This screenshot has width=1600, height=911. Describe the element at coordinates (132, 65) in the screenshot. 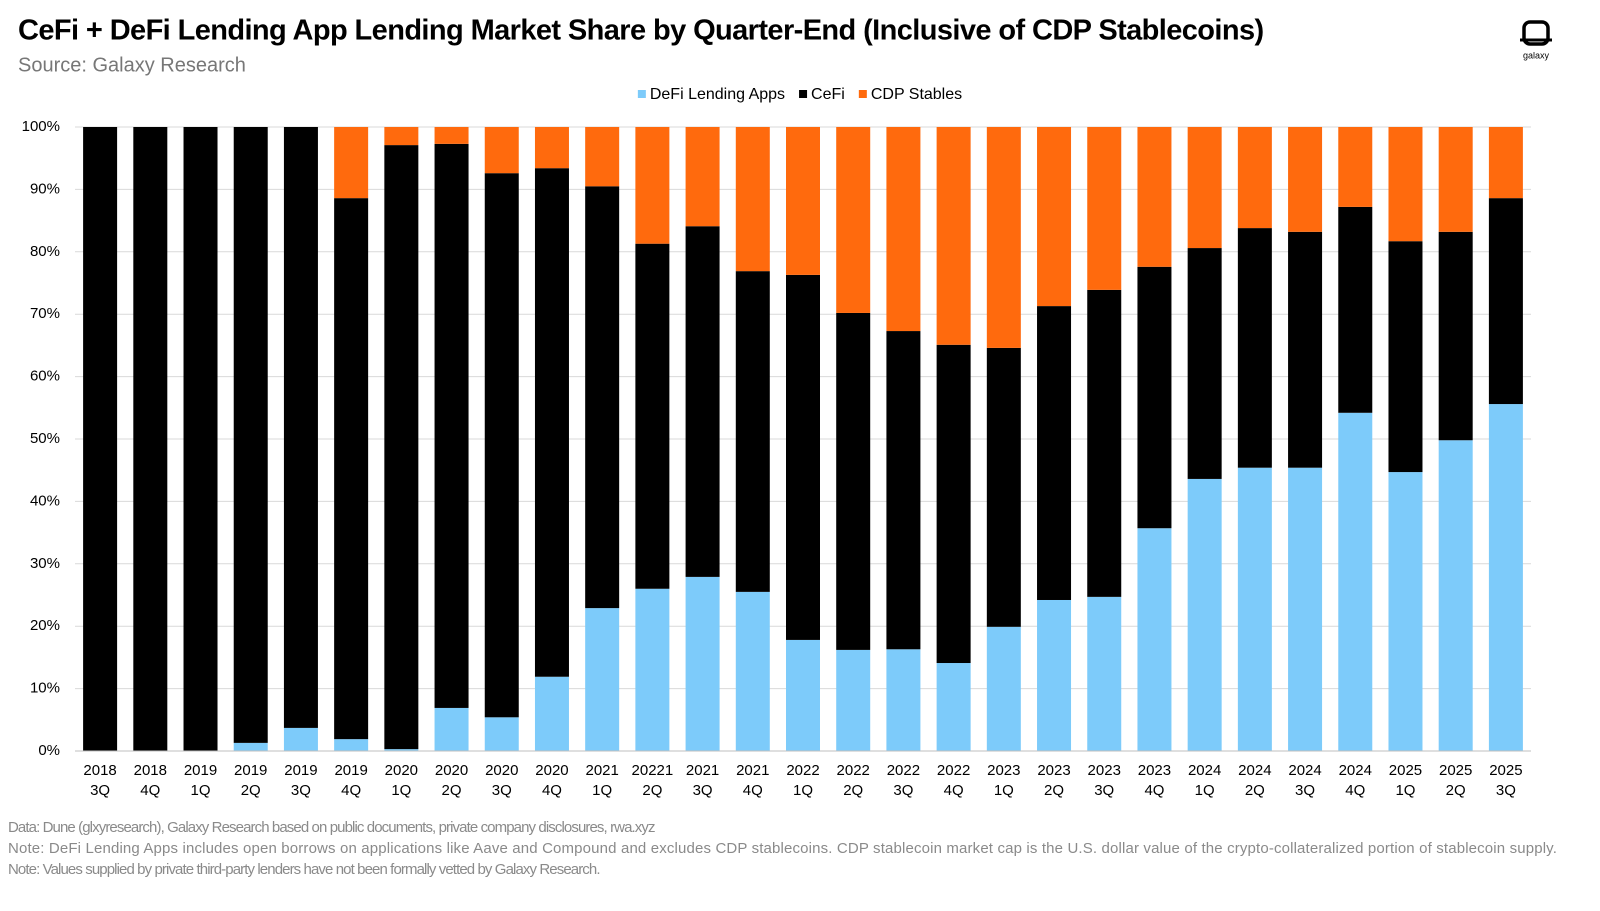

I see `chart-subtitle: Source: Galaxy Research` at that location.